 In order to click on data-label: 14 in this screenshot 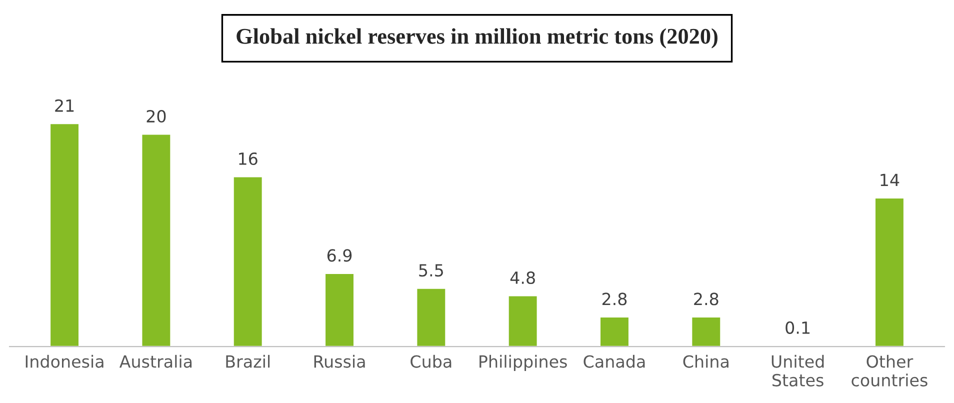, I will do `click(890, 180)`.